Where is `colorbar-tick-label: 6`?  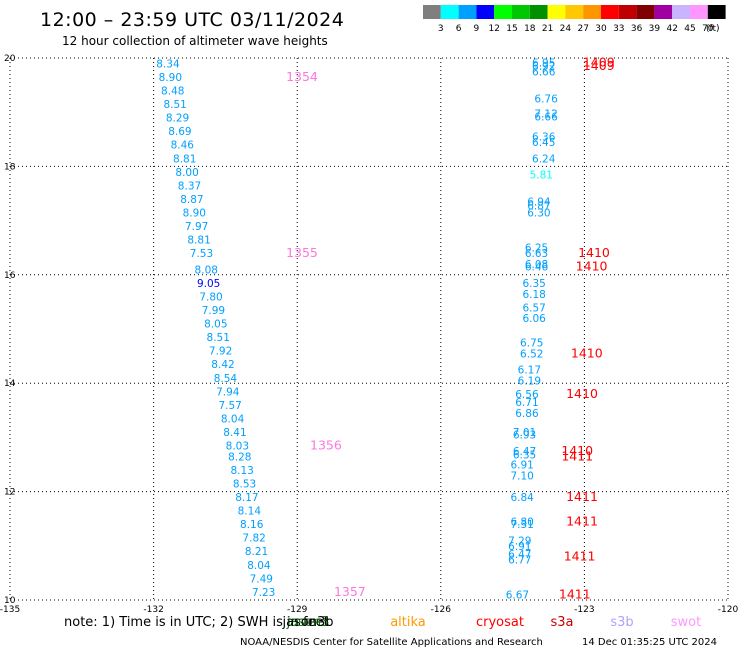
colorbar-tick-label: 6 is located at coordinates (459, 29).